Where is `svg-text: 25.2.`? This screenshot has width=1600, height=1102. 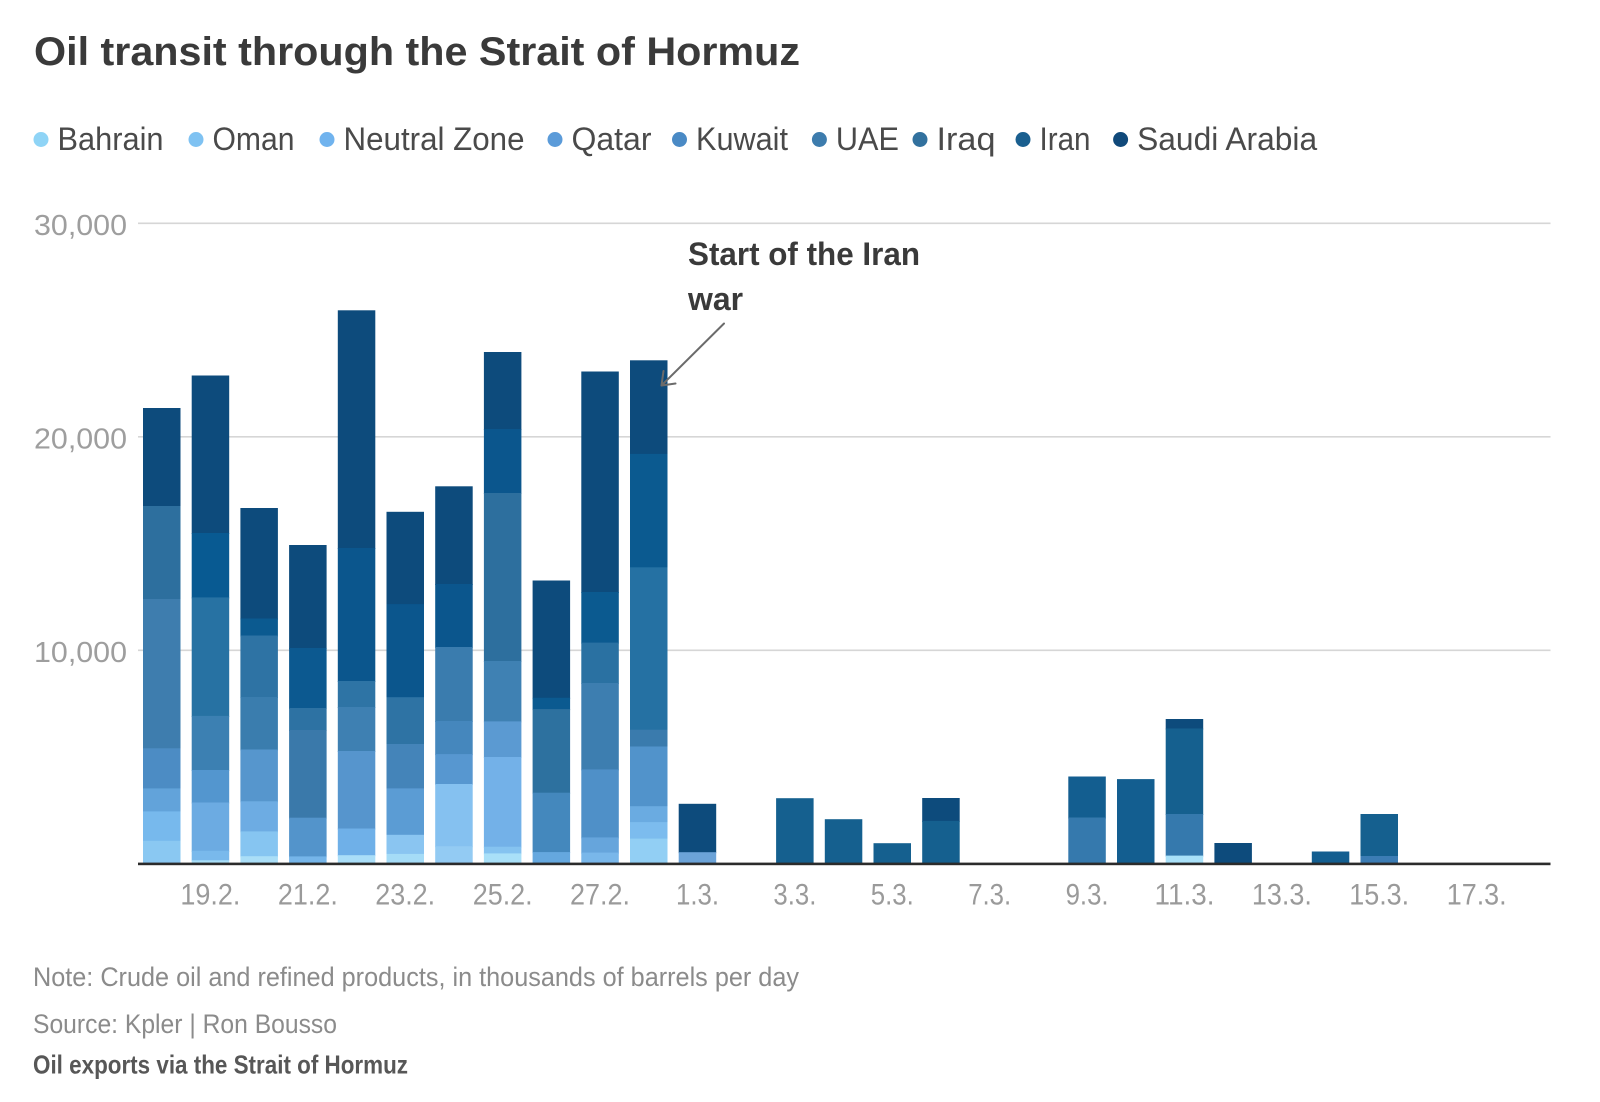 svg-text: 25.2. is located at coordinates (503, 895).